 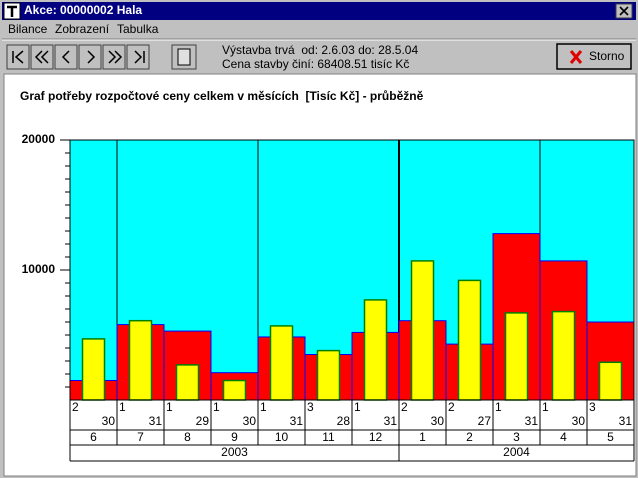 What do you see at coordinates (376, 437) in the screenshot?
I see `month-label: 12` at bounding box center [376, 437].